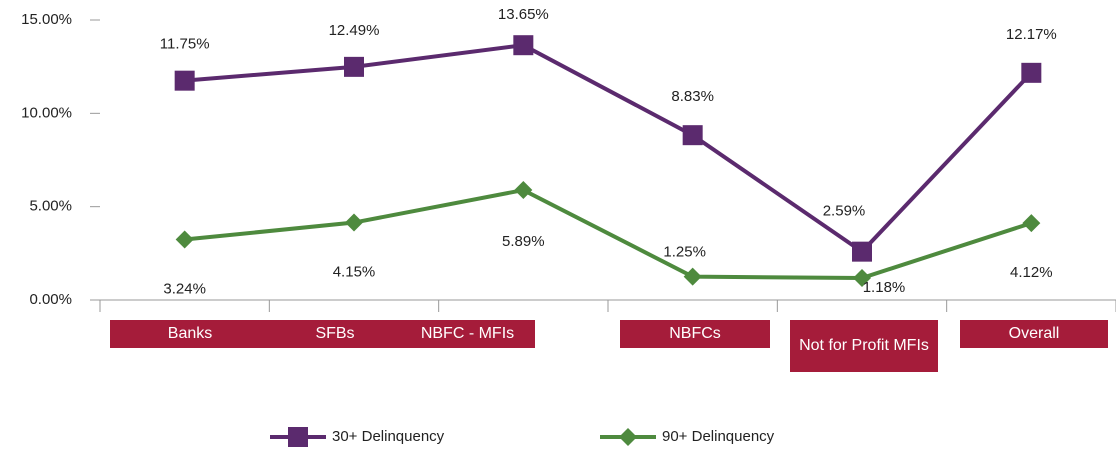  What do you see at coordinates (1034, 334) in the screenshot?
I see `category-label: Overall` at bounding box center [1034, 334].